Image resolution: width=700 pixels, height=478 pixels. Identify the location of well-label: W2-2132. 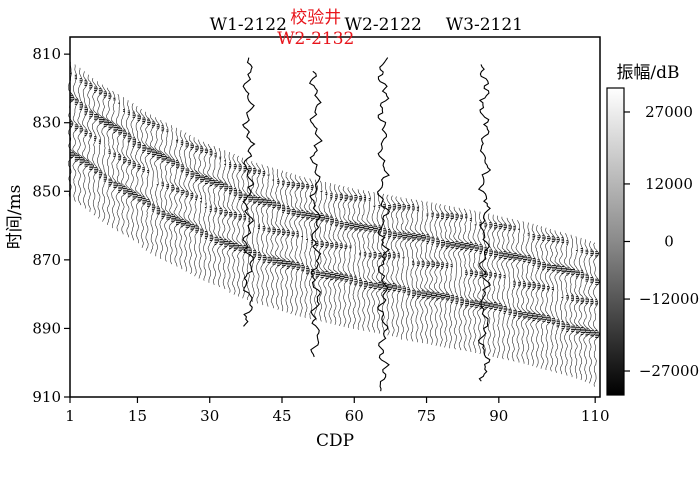
(315, 39).